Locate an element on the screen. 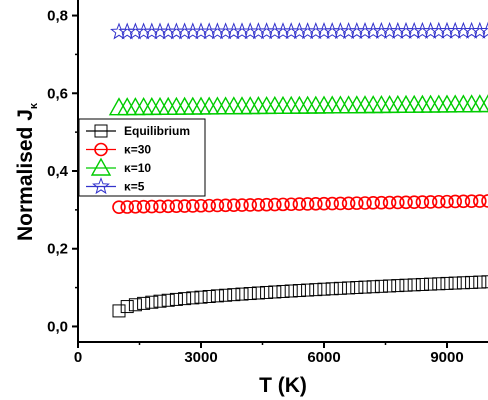  legend-label: κ=5 is located at coordinates (134, 187).